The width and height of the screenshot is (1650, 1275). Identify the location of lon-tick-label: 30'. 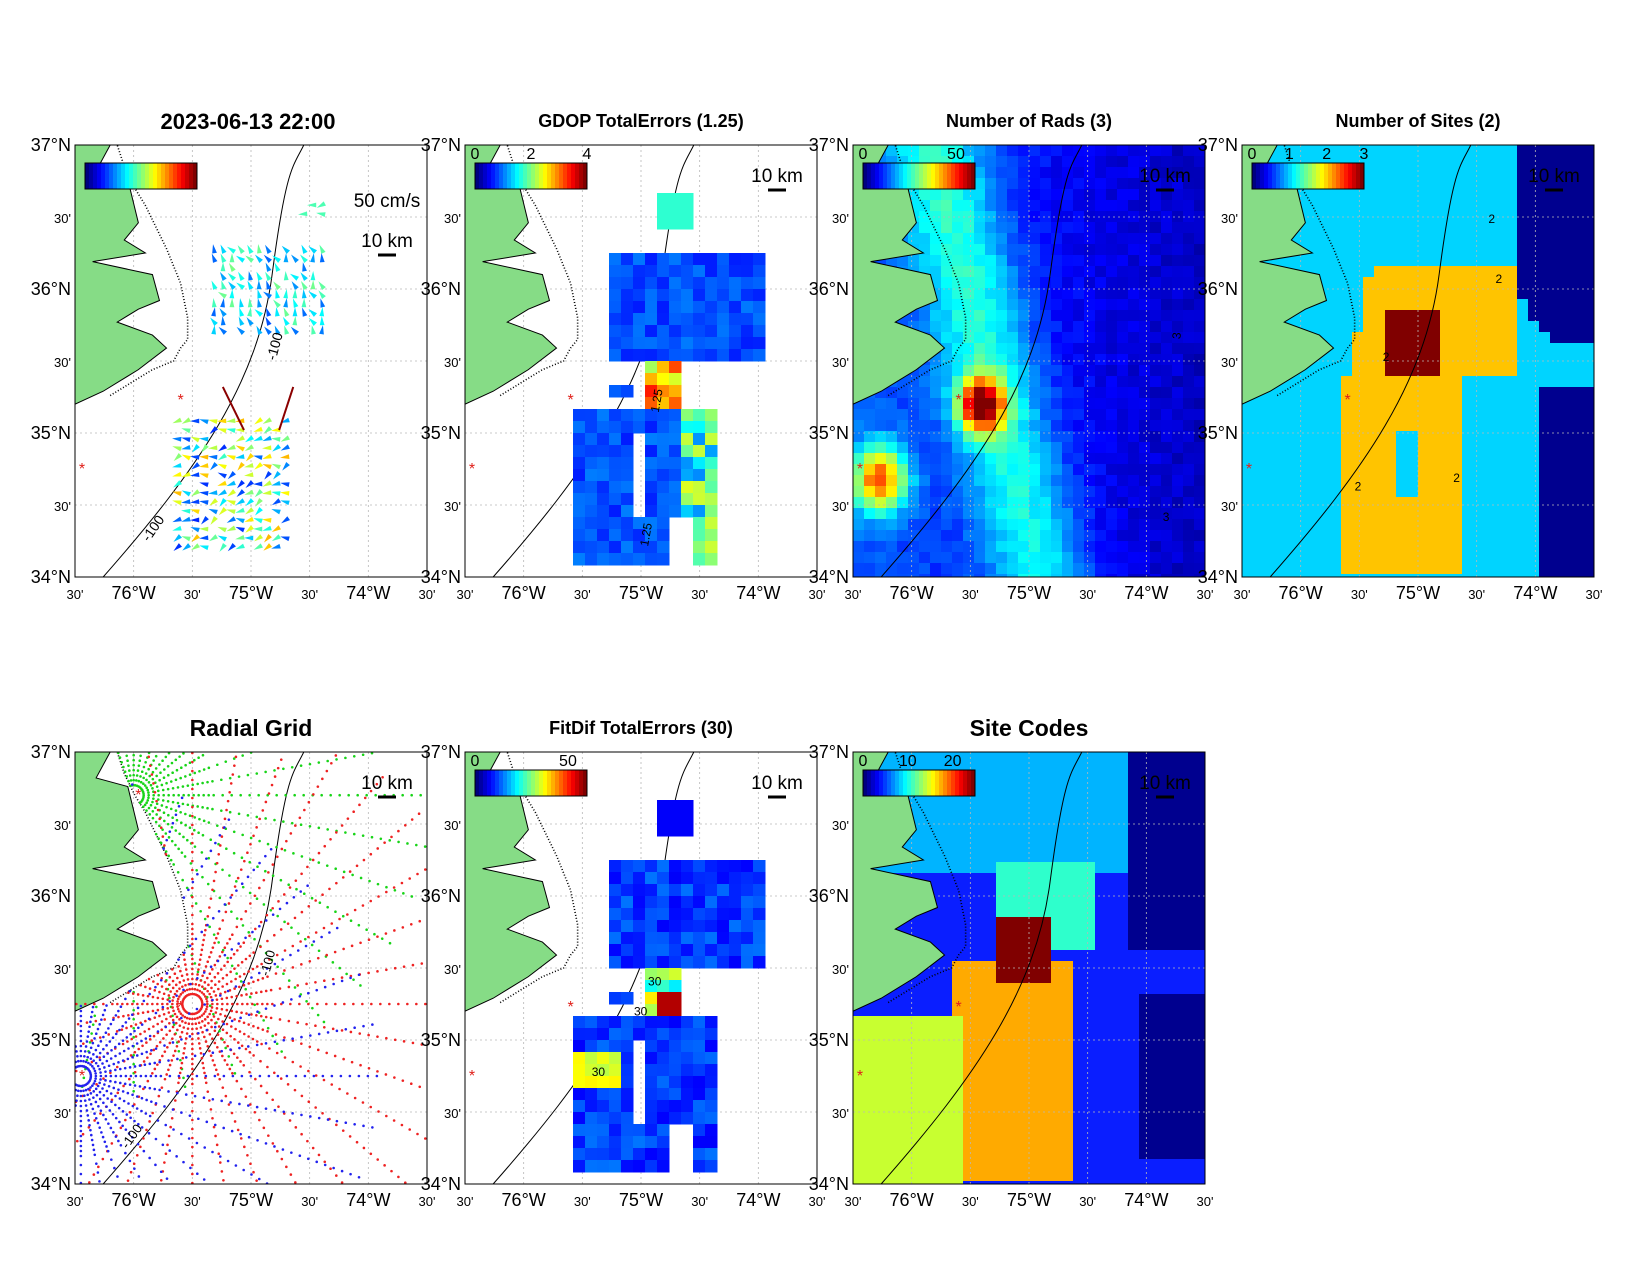
(1087, 594).